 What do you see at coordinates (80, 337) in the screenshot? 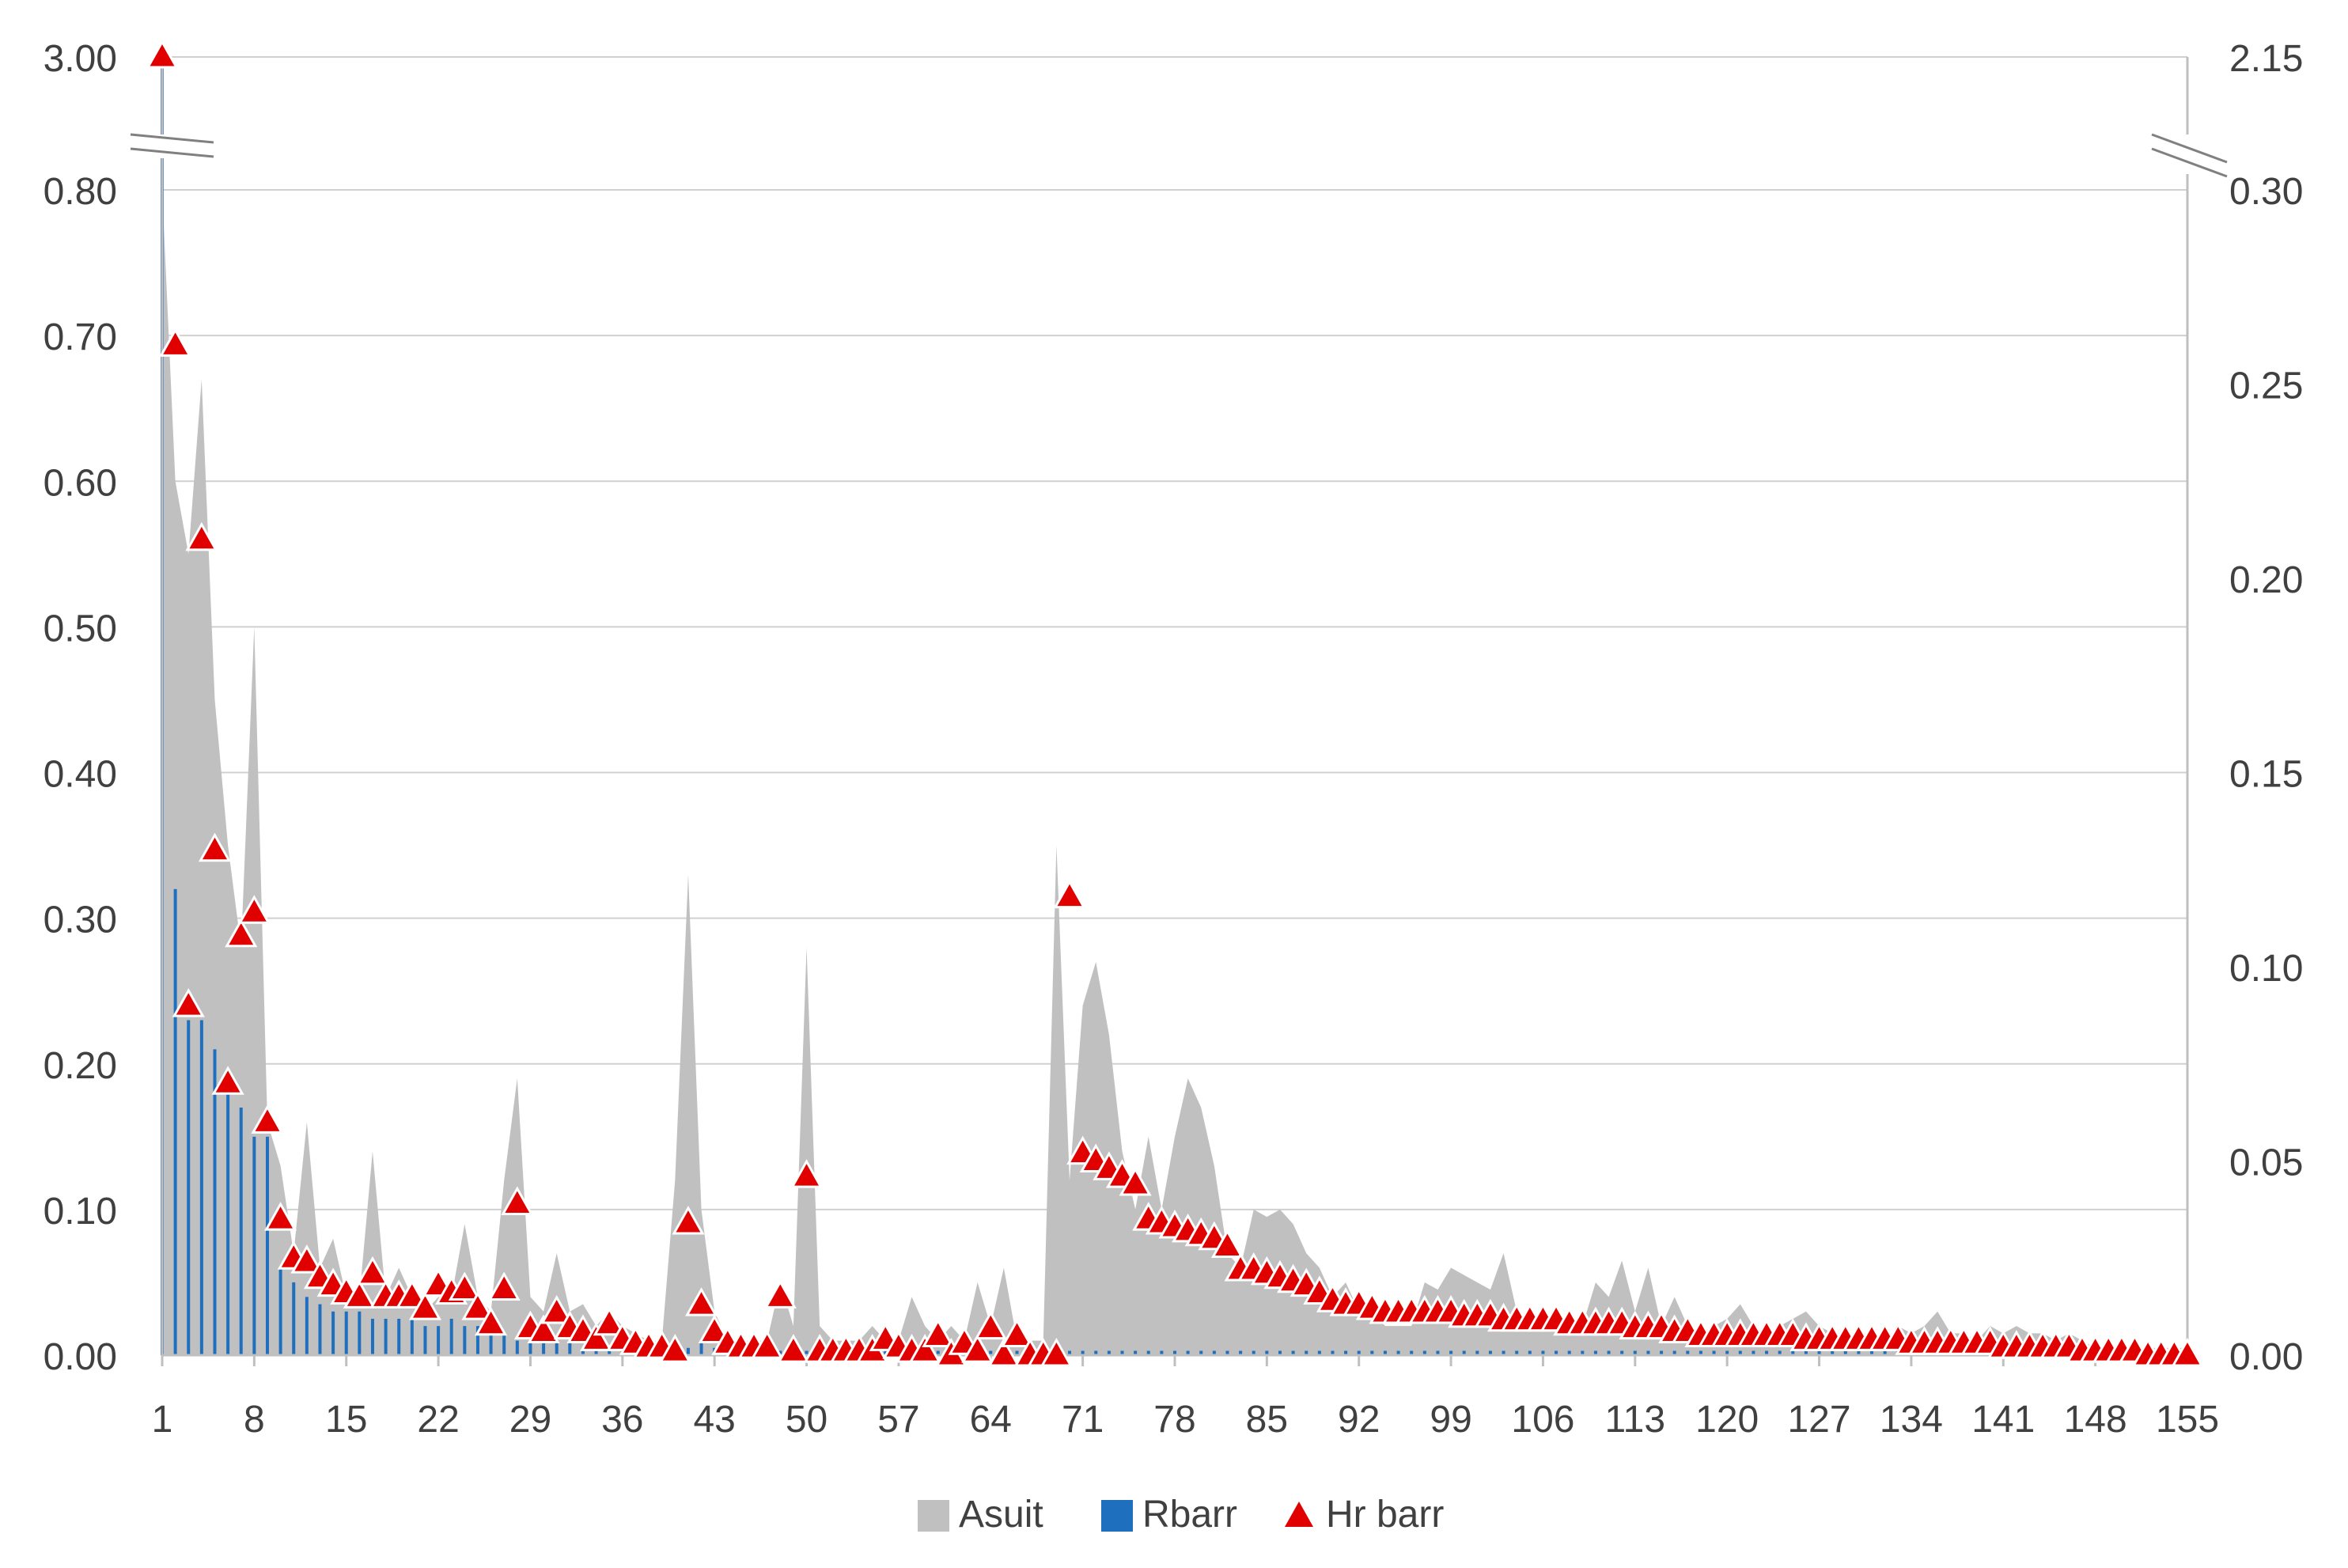
I see `y-left-tick-label: 0.70` at bounding box center [80, 337].